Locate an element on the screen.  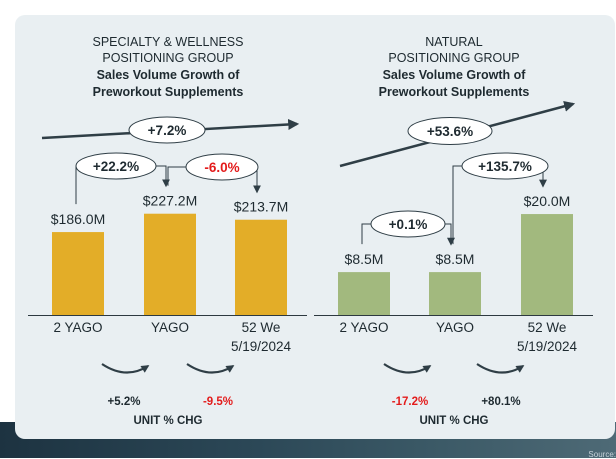
chart1-category-label: 52 We is located at coordinates (547, 327).